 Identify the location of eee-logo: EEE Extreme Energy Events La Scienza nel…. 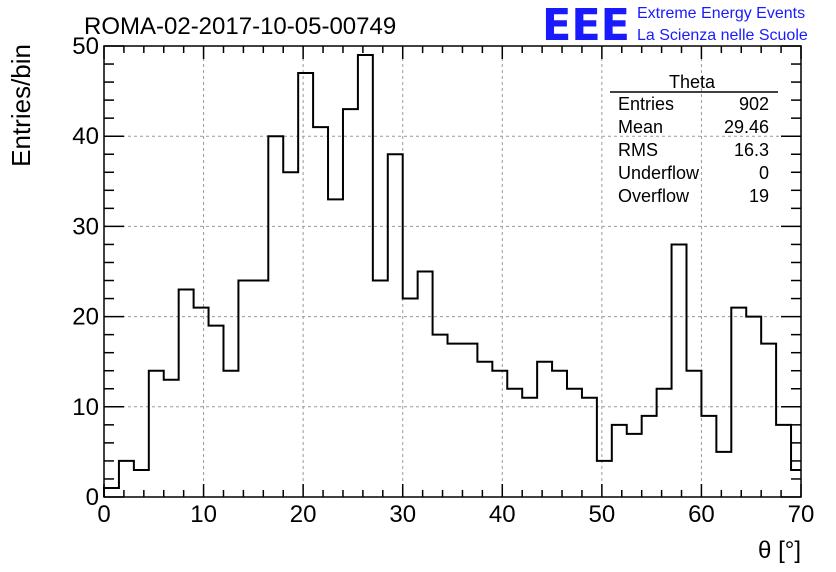
(675, 25).